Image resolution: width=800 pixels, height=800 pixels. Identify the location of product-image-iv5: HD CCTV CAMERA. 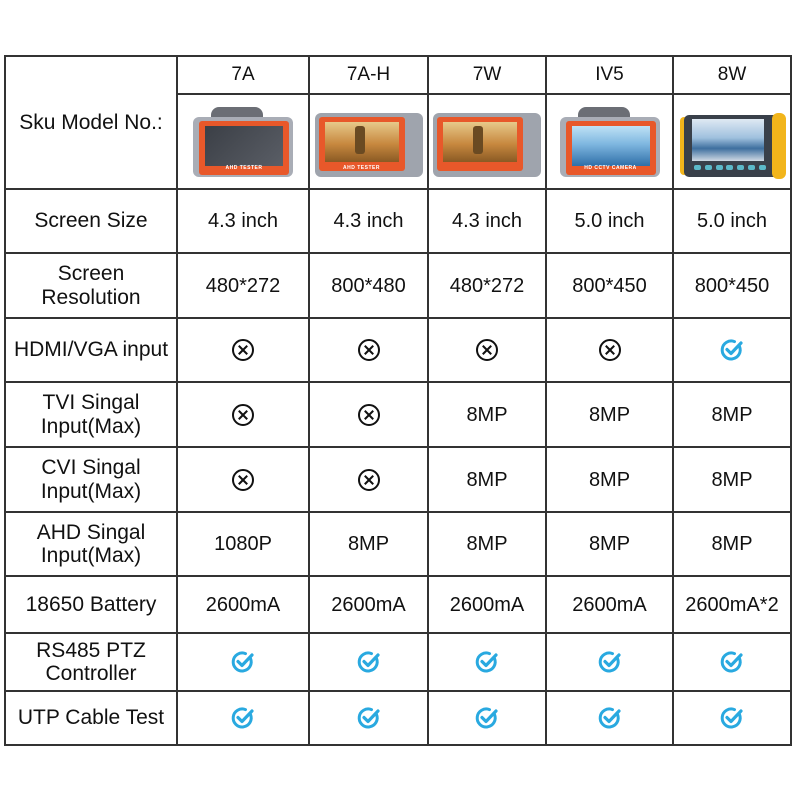
(609, 141).